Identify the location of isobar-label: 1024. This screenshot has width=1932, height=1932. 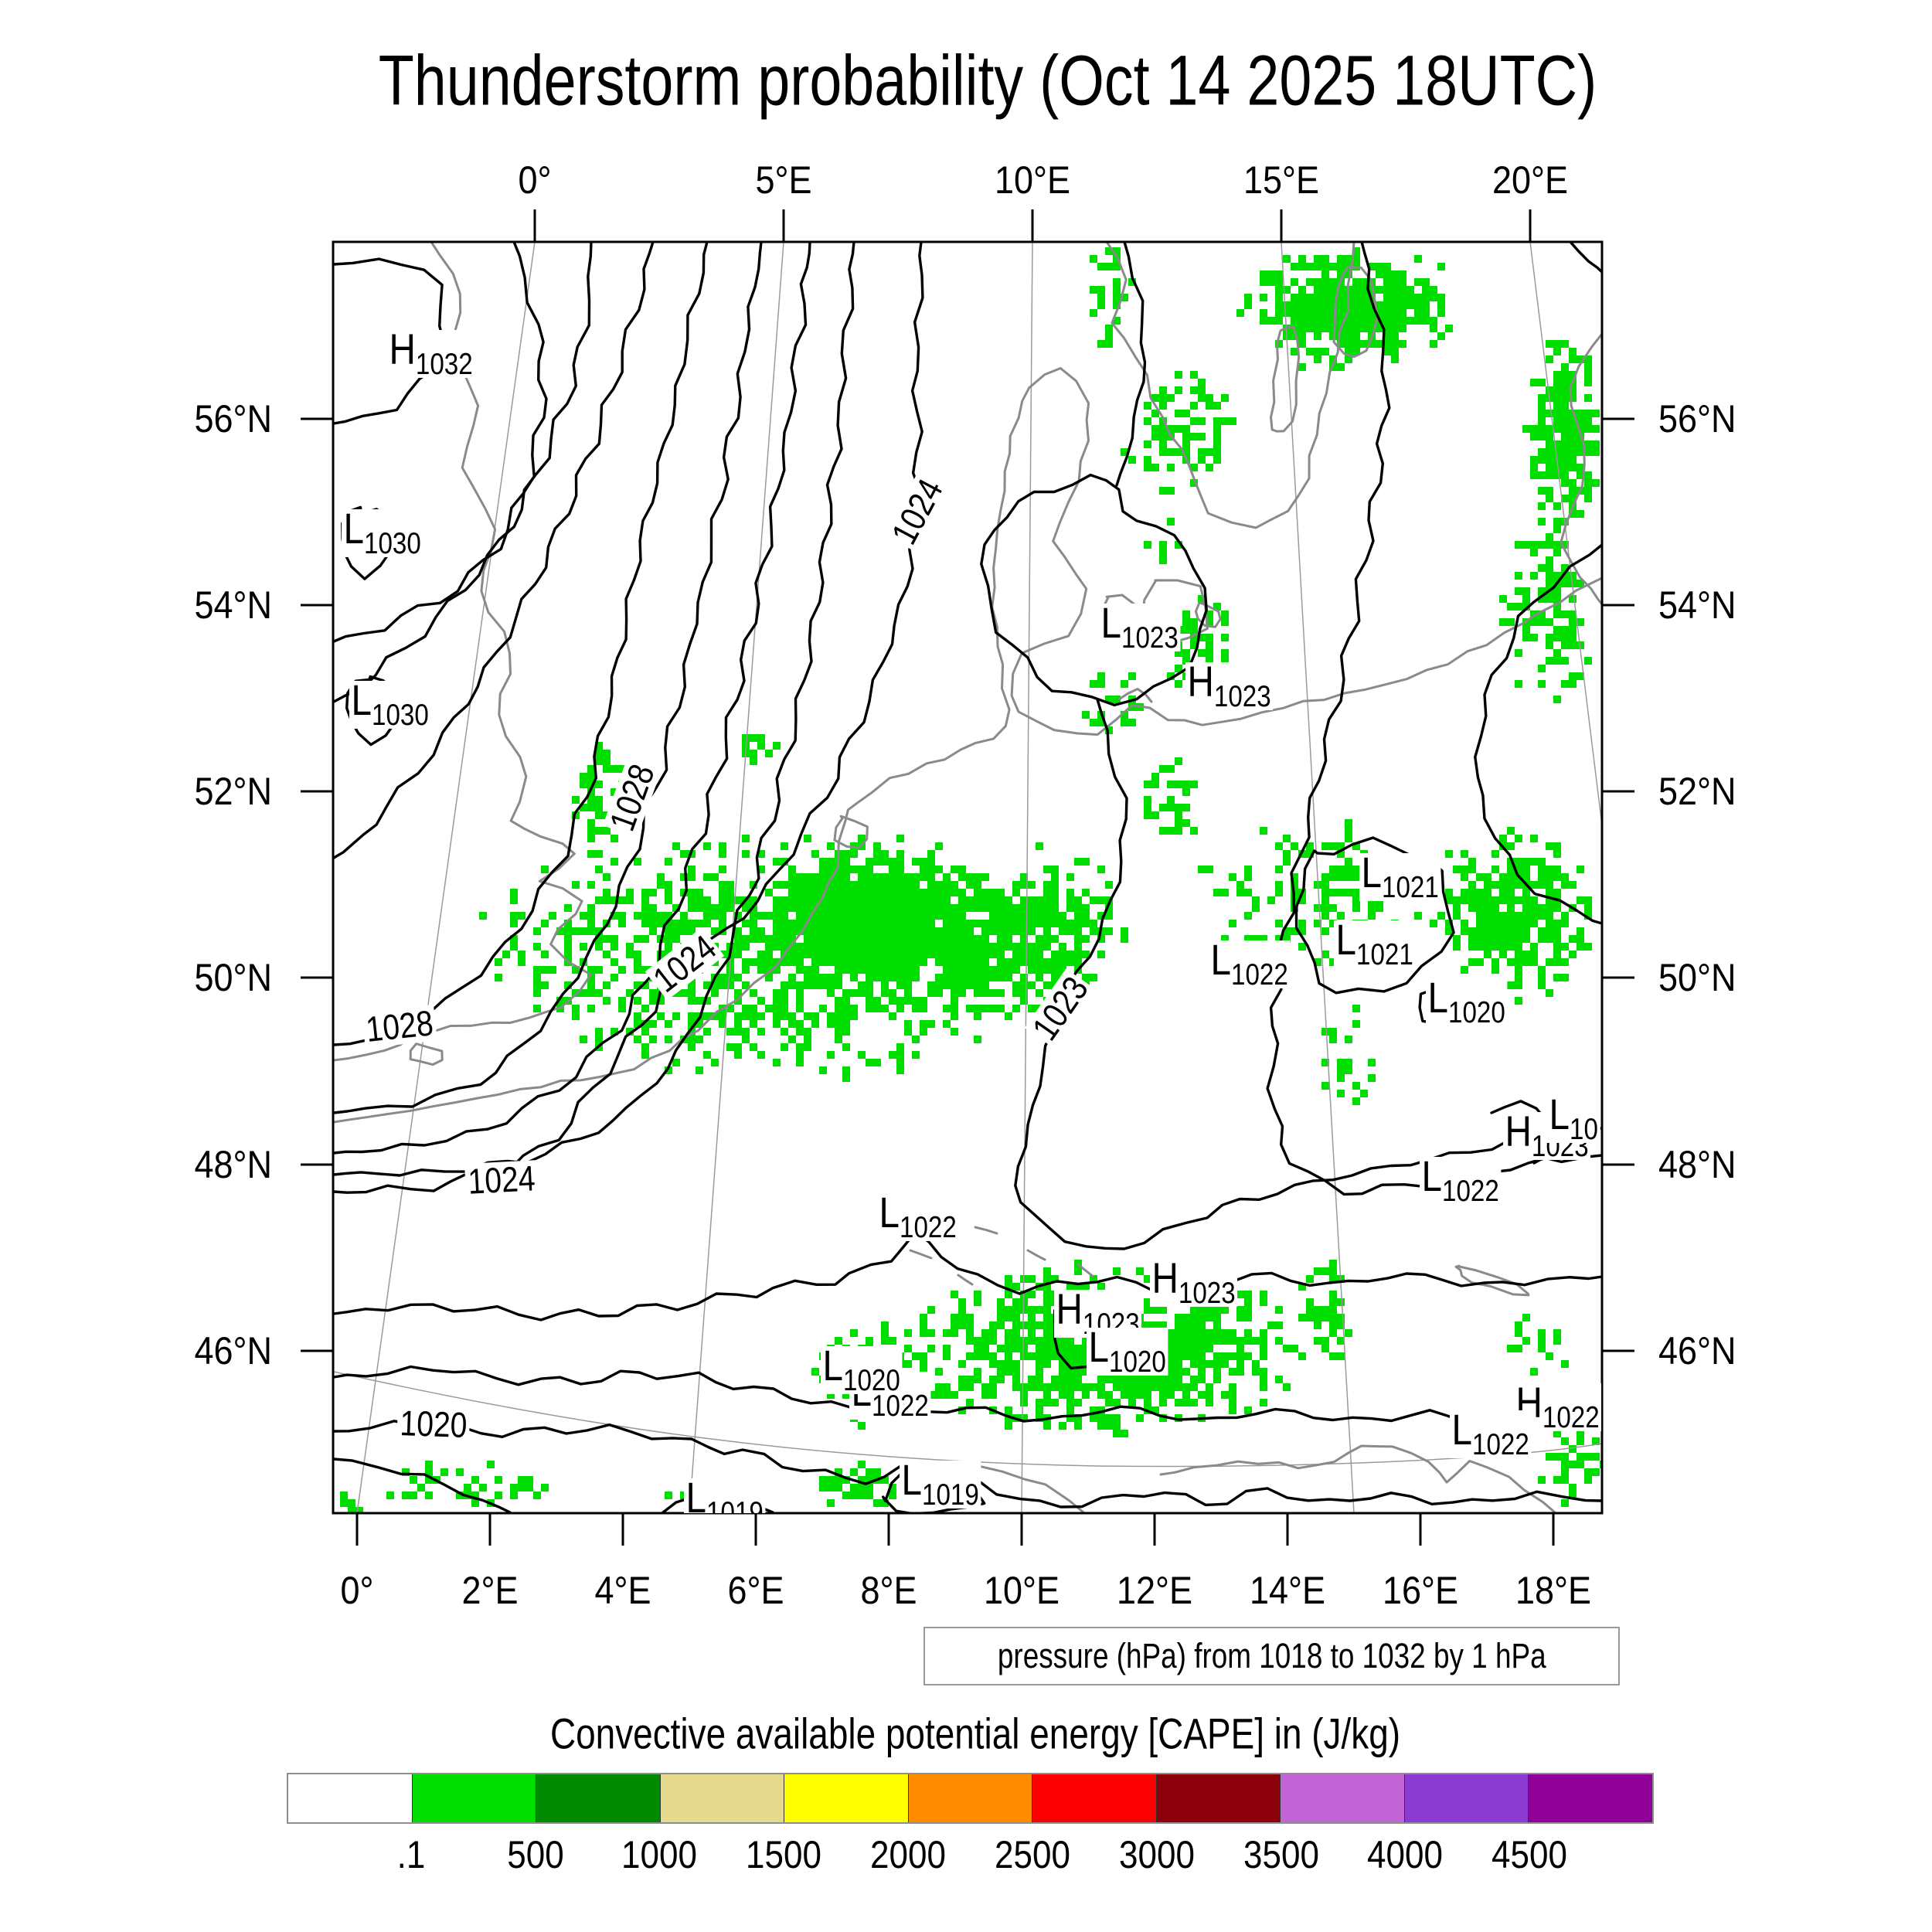
(502, 1180).